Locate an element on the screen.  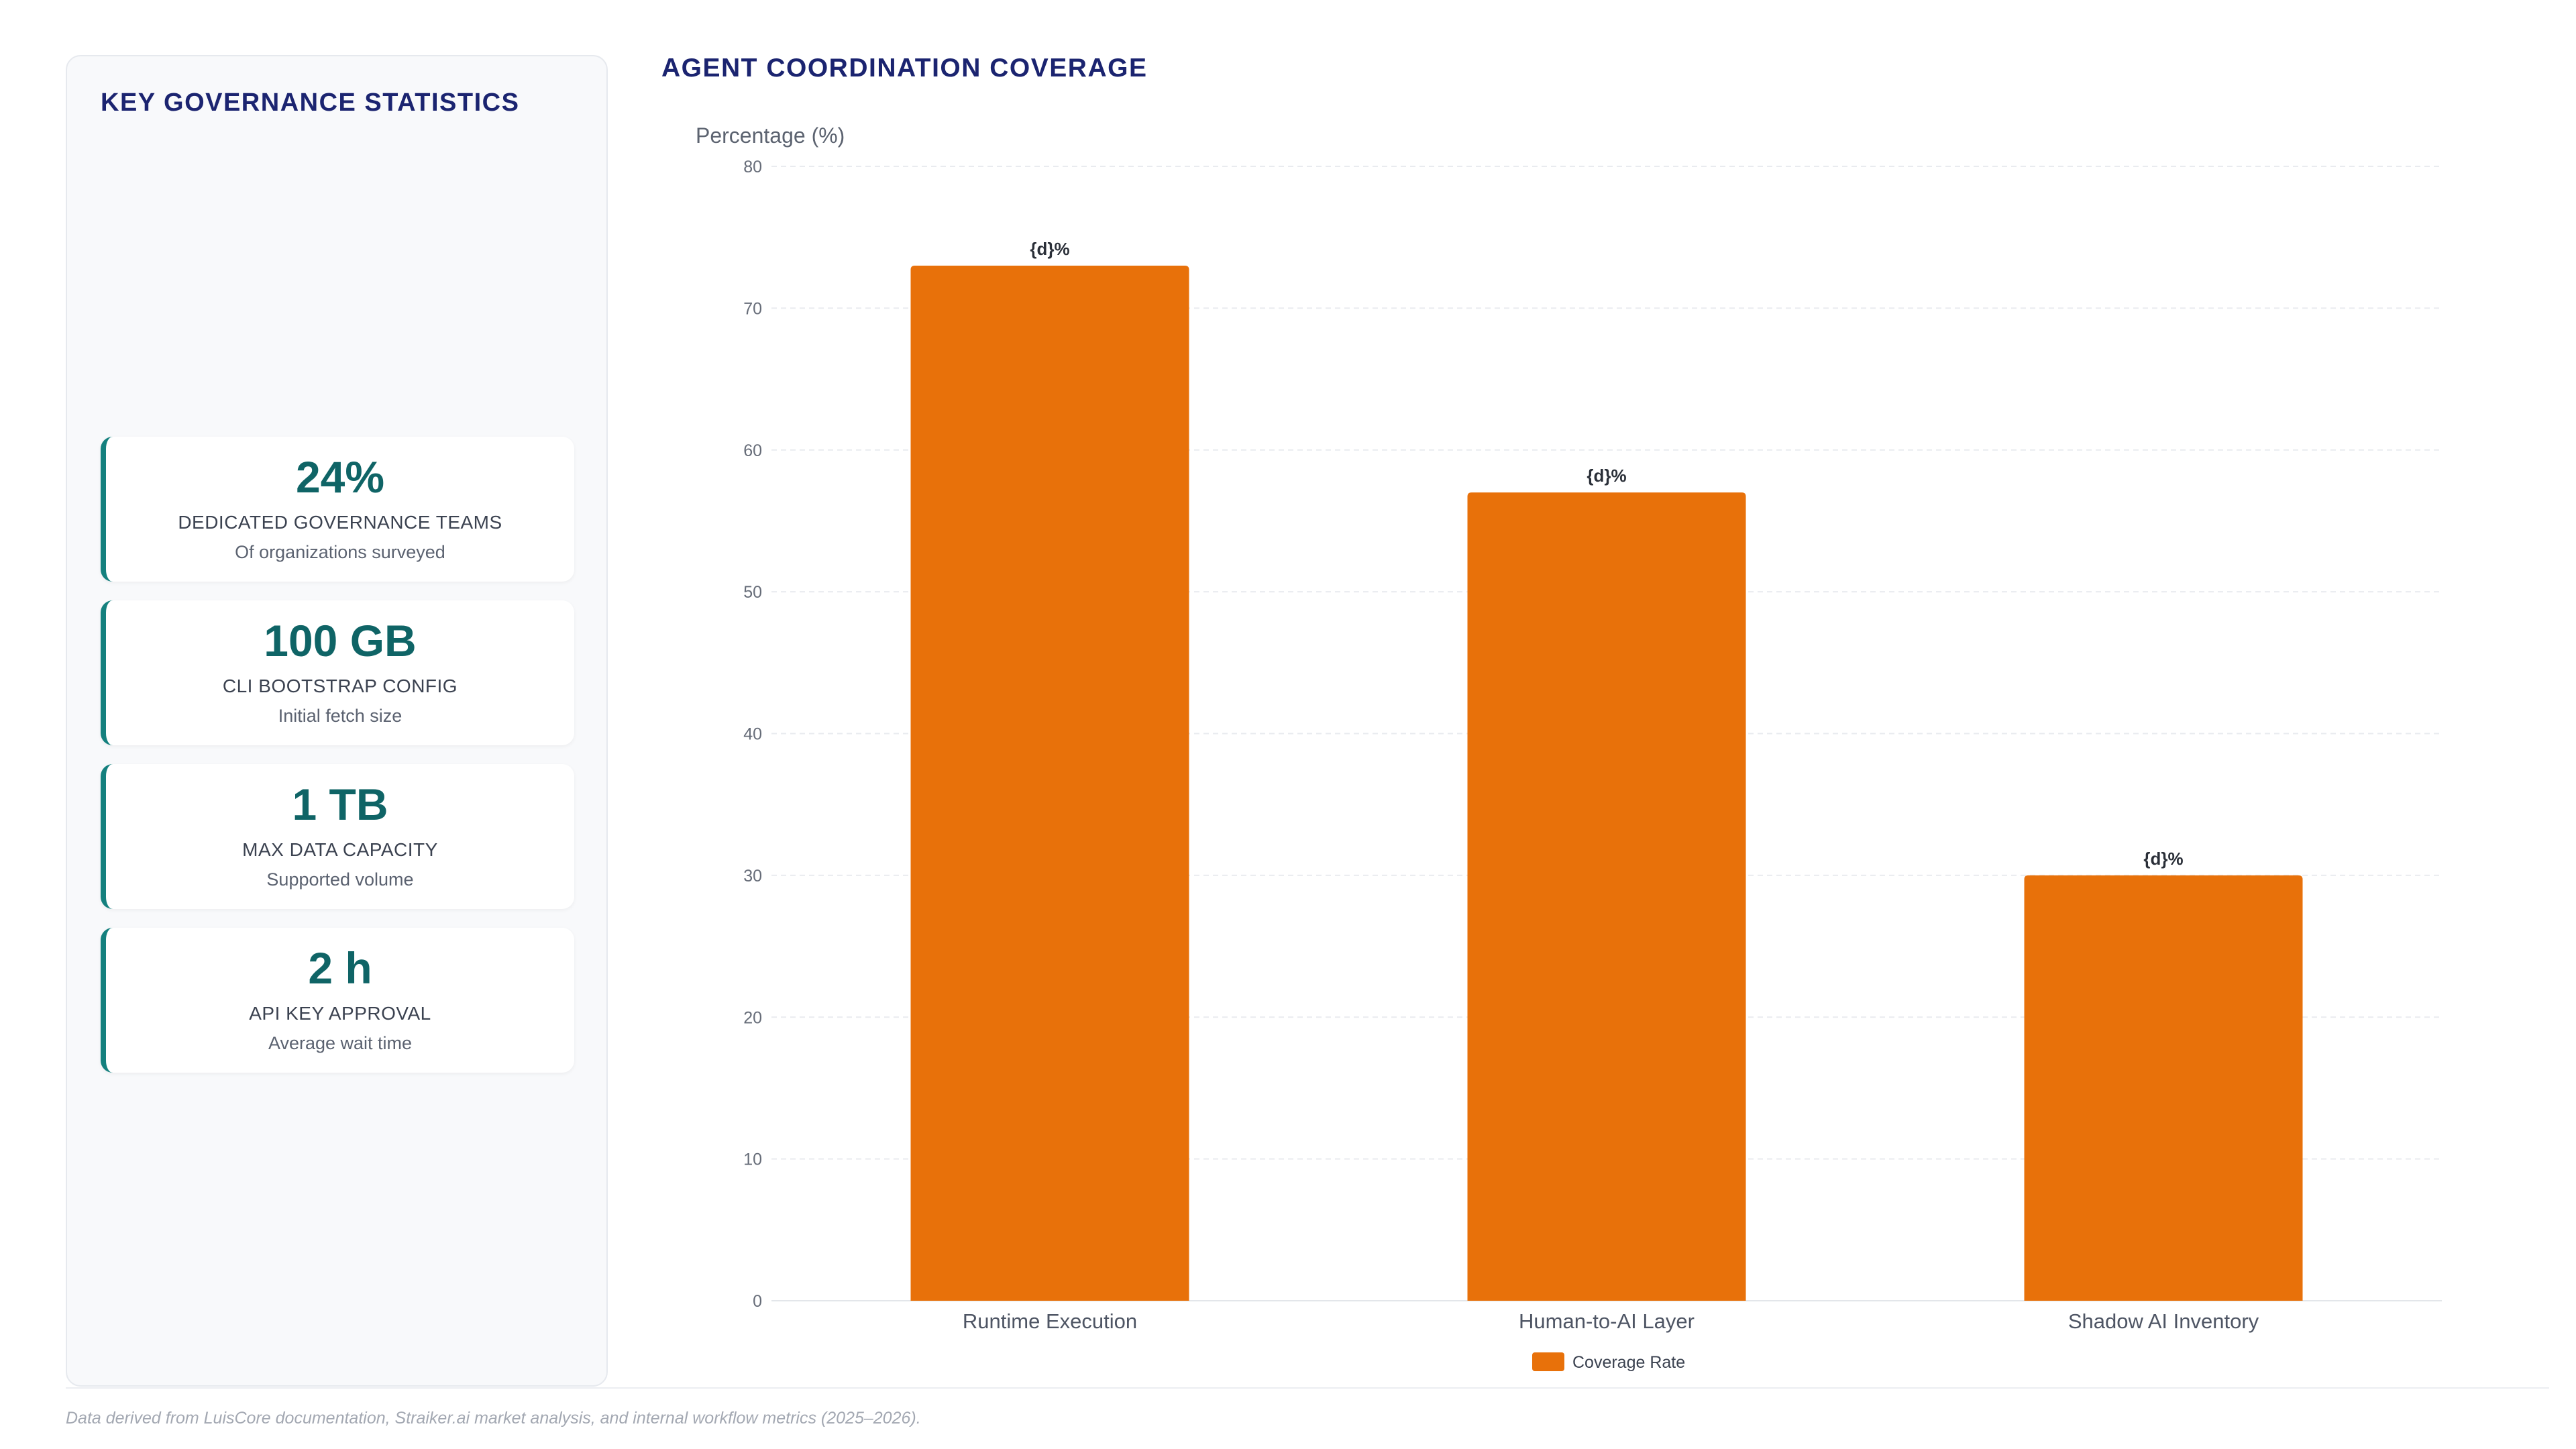
y-axis-label: Percentage (%) is located at coordinates (770, 135).